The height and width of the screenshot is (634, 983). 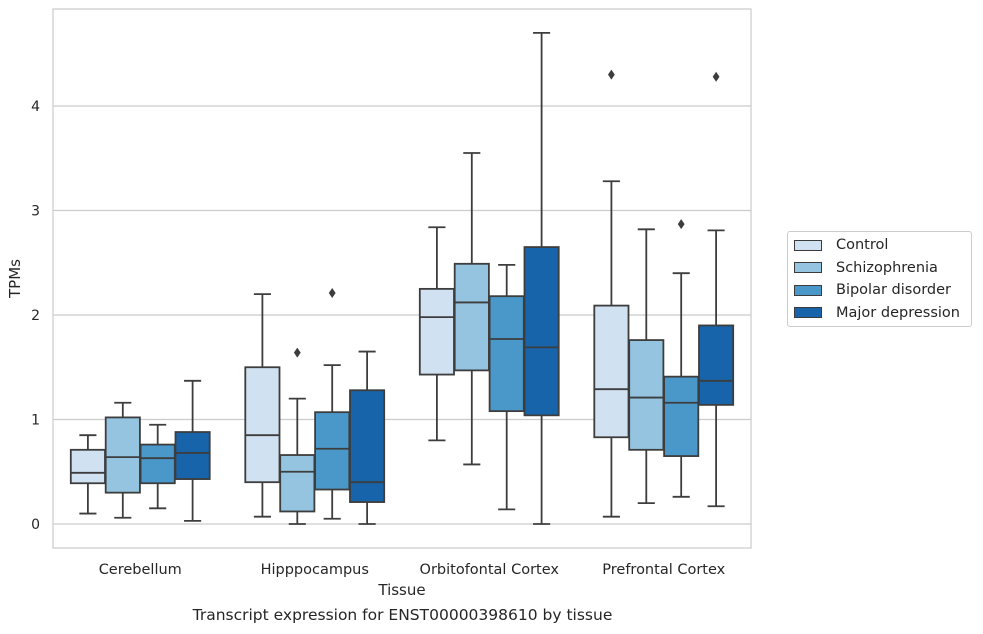 I want to click on y-tick-label: 2, so click(x=35, y=316).